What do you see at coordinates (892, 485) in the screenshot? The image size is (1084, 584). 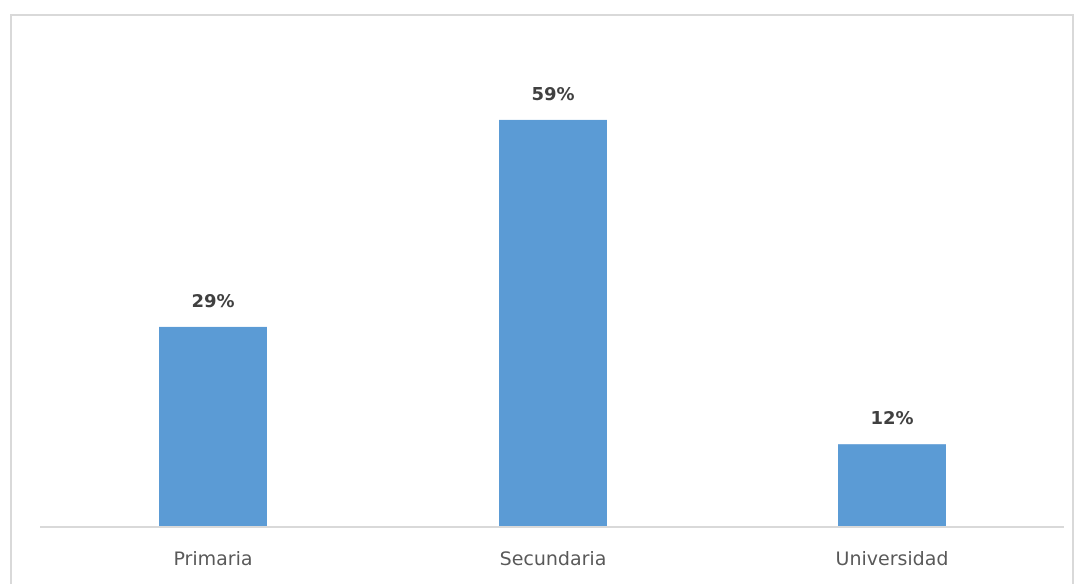 I see `bar-universidad` at bounding box center [892, 485].